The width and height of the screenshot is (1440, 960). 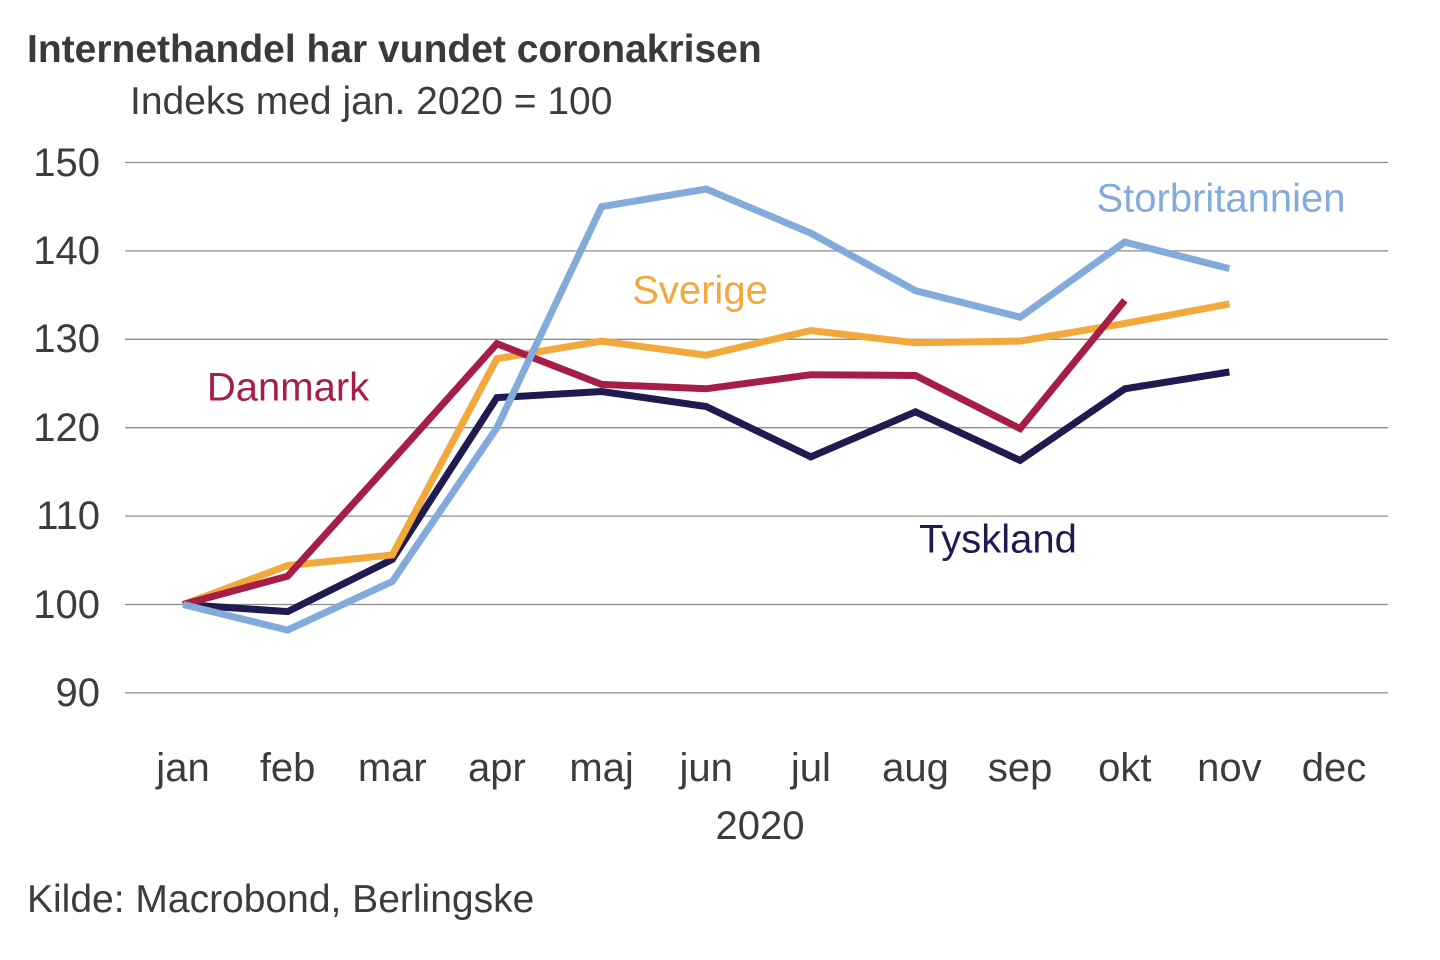 What do you see at coordinates (287, 768) in the screenshot?
I see `x-tick-label-feb: feb` at bounding box center [287, 768].